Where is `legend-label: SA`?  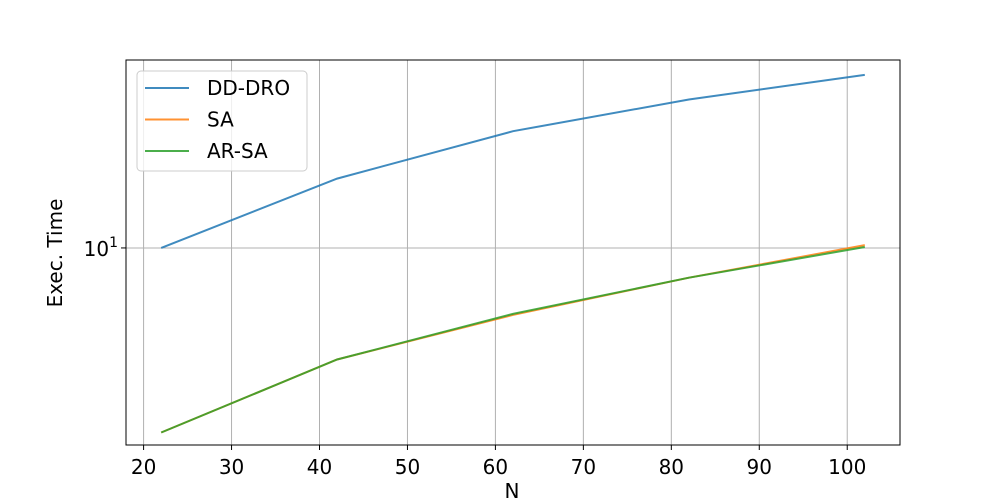
legend-label: SA is located at coordinates (220, 120).